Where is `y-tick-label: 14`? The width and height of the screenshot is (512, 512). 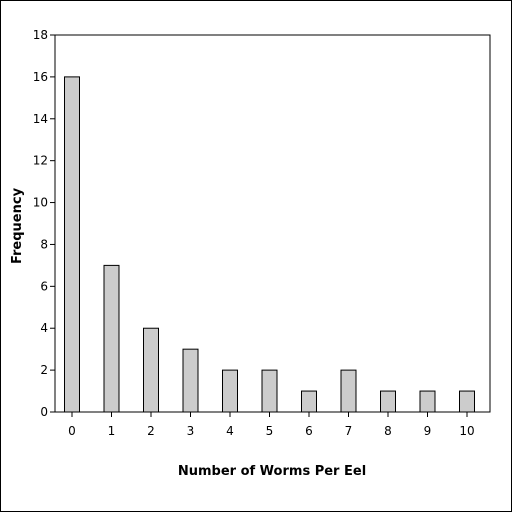
y-tick-label: 14 is located at coordinates (40, 119).